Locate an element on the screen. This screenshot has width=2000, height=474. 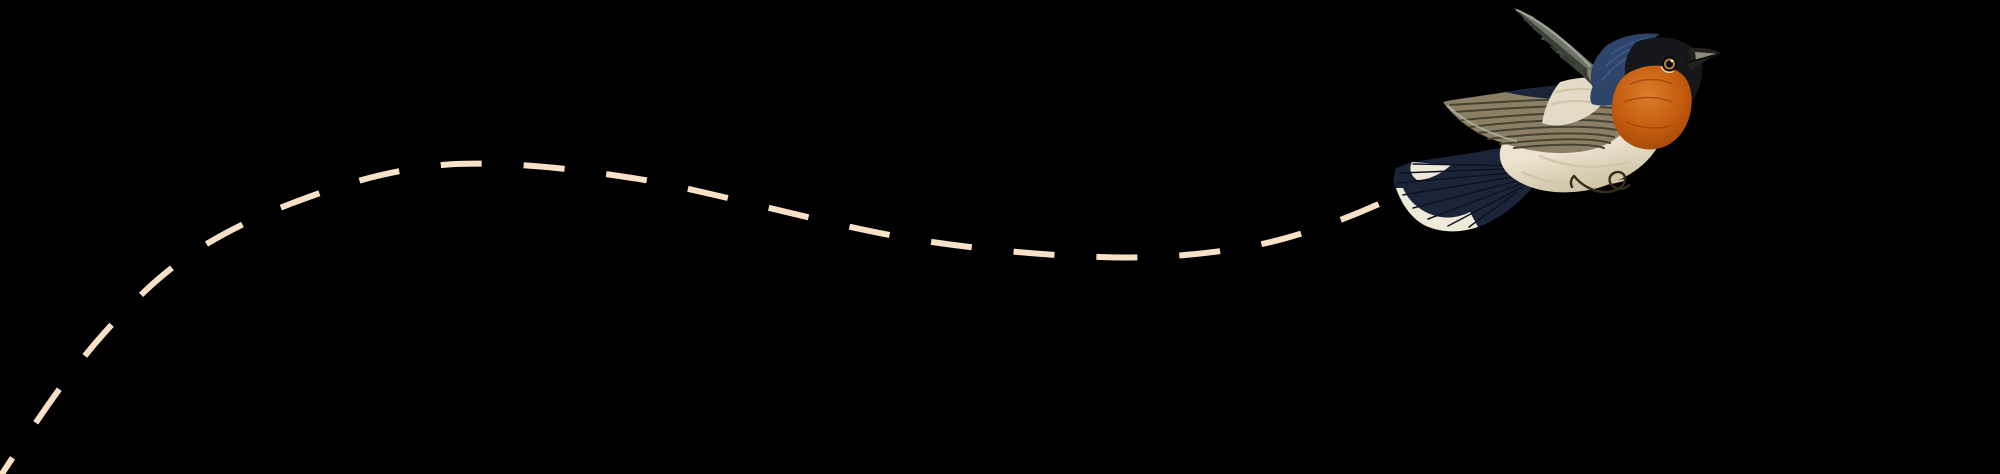
eye-gold-iris-ring is located at coordinates (1669, 64).